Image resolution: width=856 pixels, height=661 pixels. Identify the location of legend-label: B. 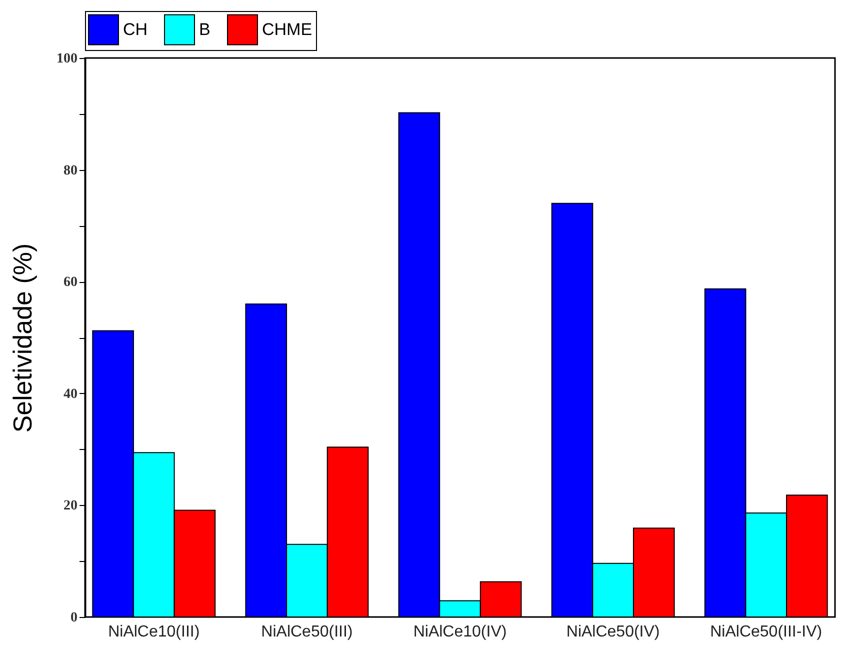
(204, 29).